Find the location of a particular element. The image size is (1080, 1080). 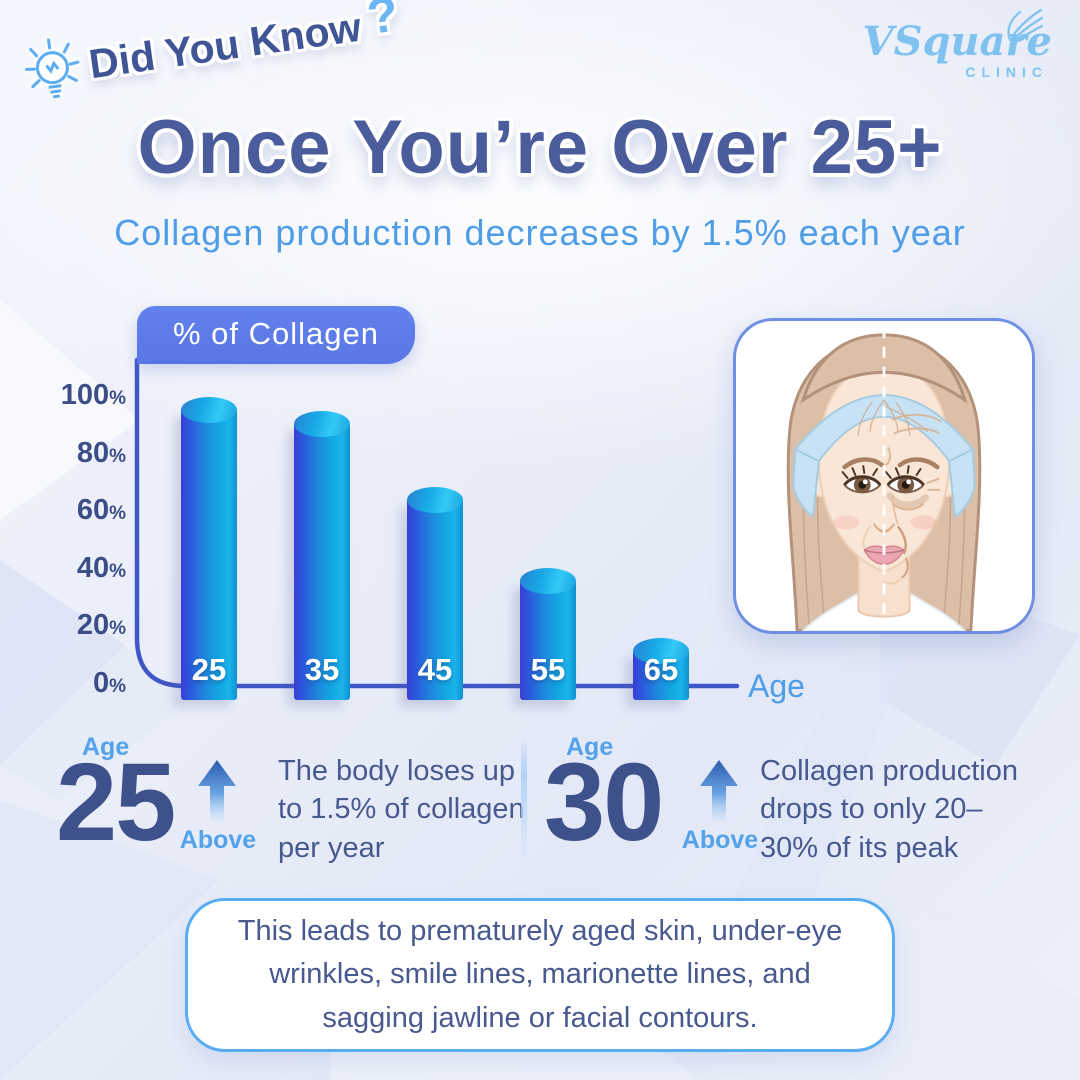

chart-bar: 25 is located at coordinates (209, 548).